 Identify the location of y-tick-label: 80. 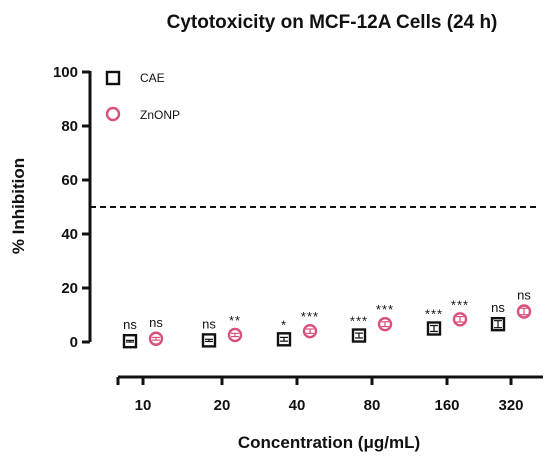
(69, 126).